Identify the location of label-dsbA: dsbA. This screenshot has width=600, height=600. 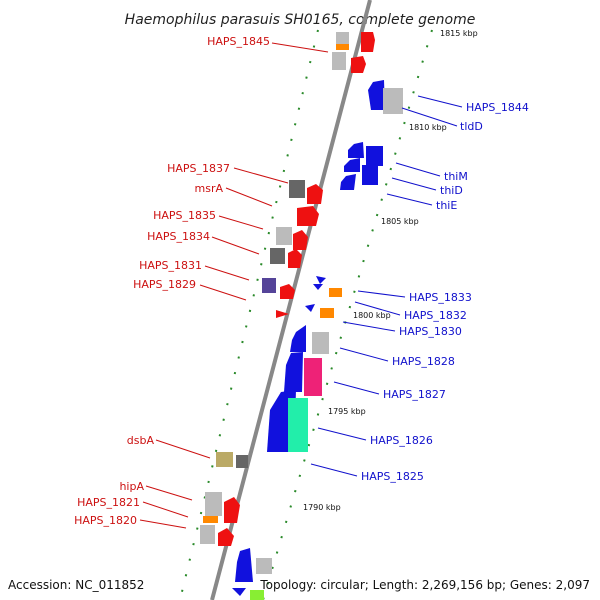
(141, 440).